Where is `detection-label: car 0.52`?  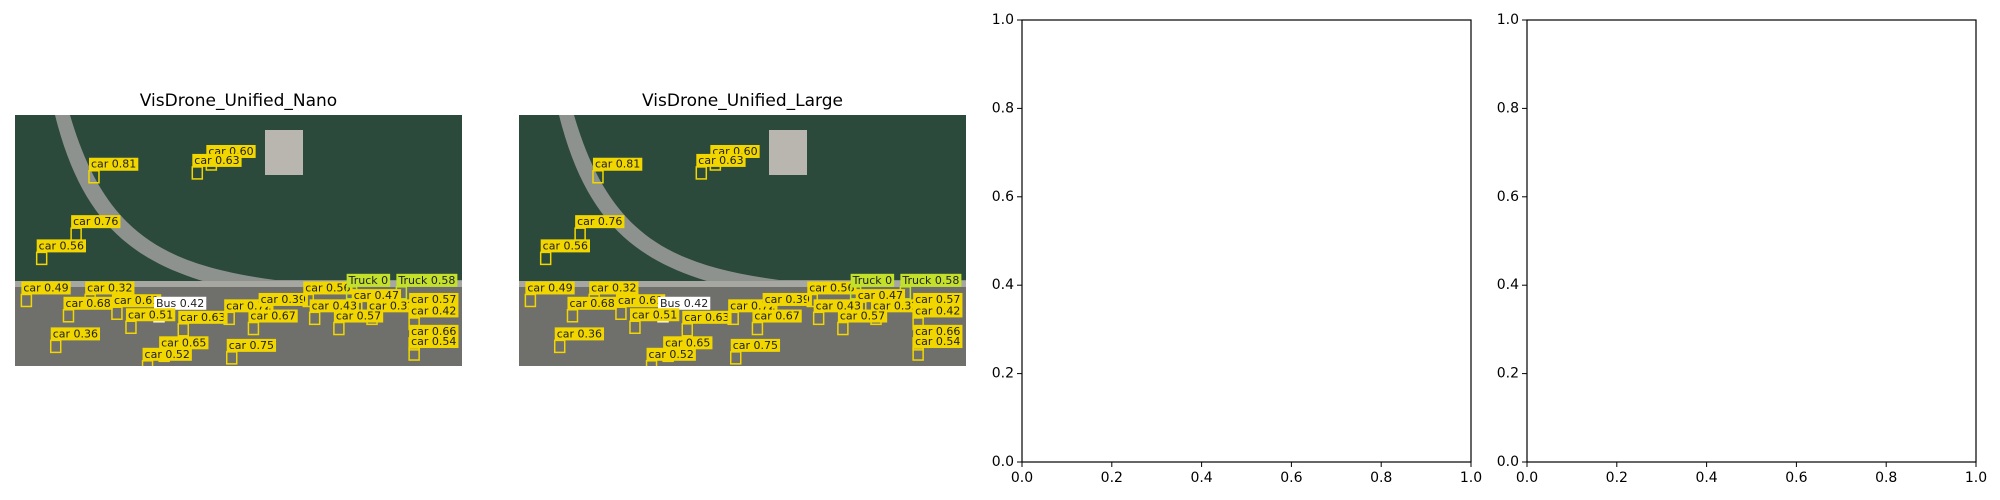 detection-label: car 0.52 is located at coordinates (167, 354).